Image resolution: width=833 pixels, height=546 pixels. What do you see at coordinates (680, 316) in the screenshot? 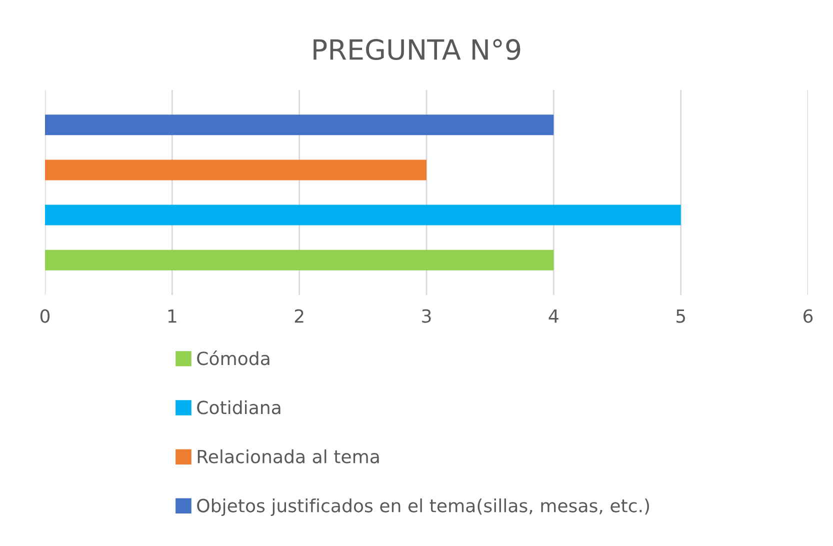
I see `x-tick-label: 5` at bounding box center [680, 316].